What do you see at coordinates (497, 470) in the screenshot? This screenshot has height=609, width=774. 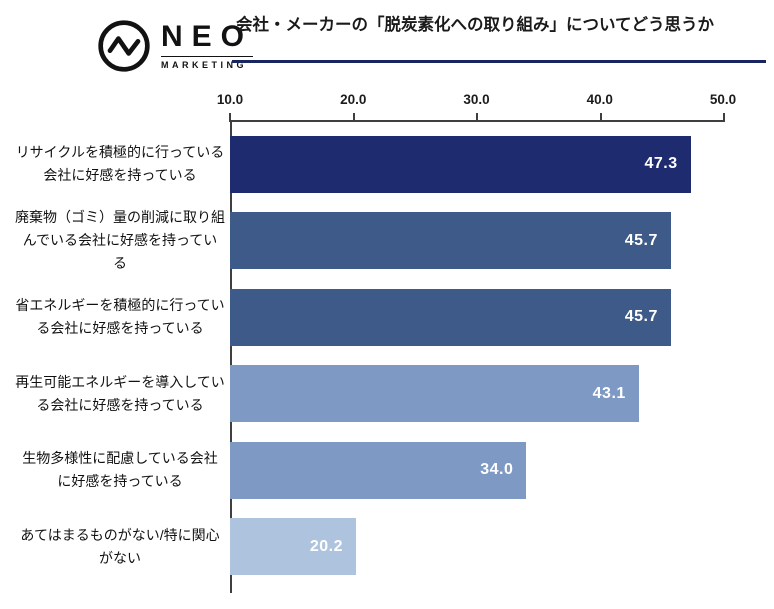 I see `bar-value-label: 34.0` at bounding box center [497, 470].